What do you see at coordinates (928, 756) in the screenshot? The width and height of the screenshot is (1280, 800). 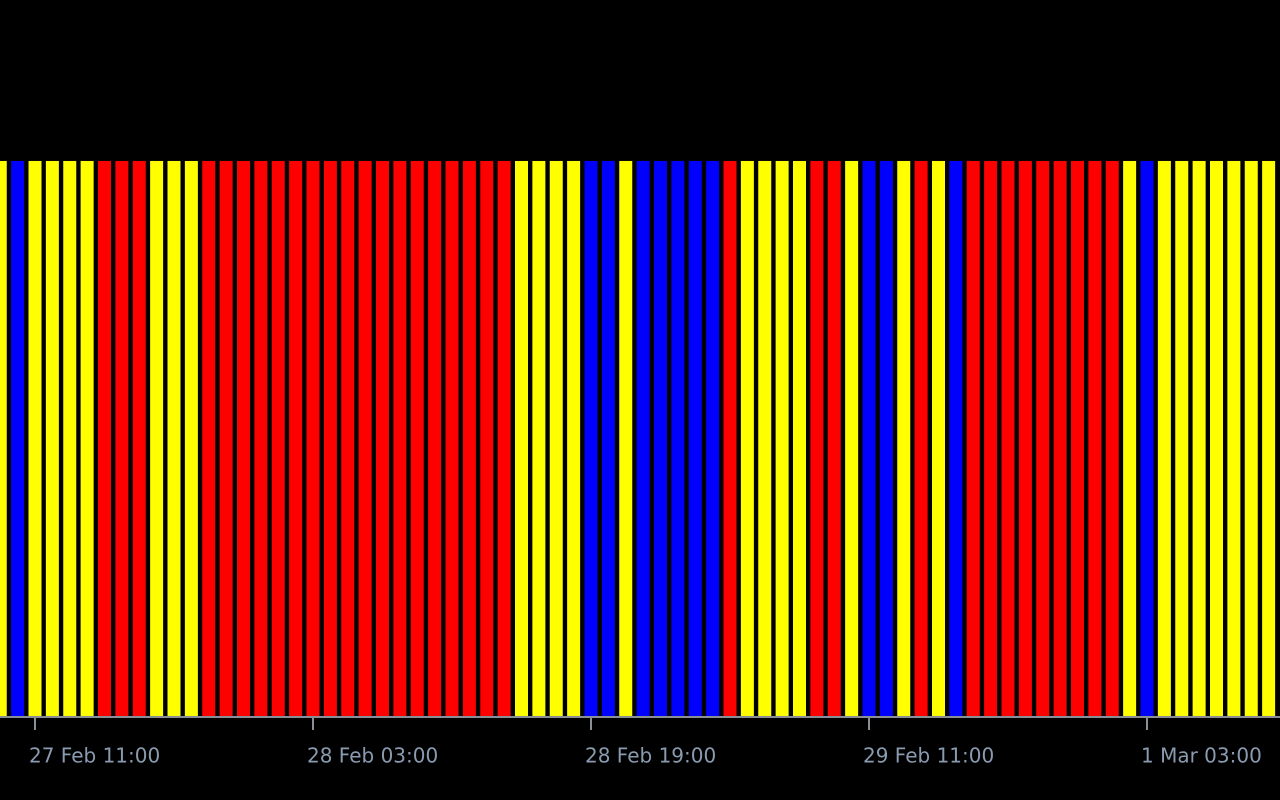 I see `x-tick-label: 29 Feb 11:00` at bounding box center [928, 756].